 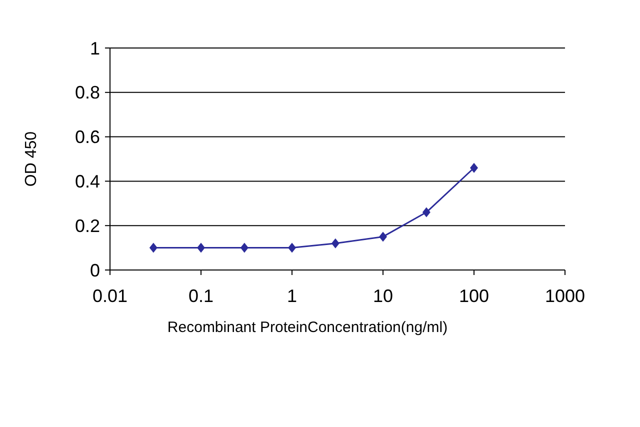 I want to click on x-tick-label: 0.1, so click(x=201, y=296).